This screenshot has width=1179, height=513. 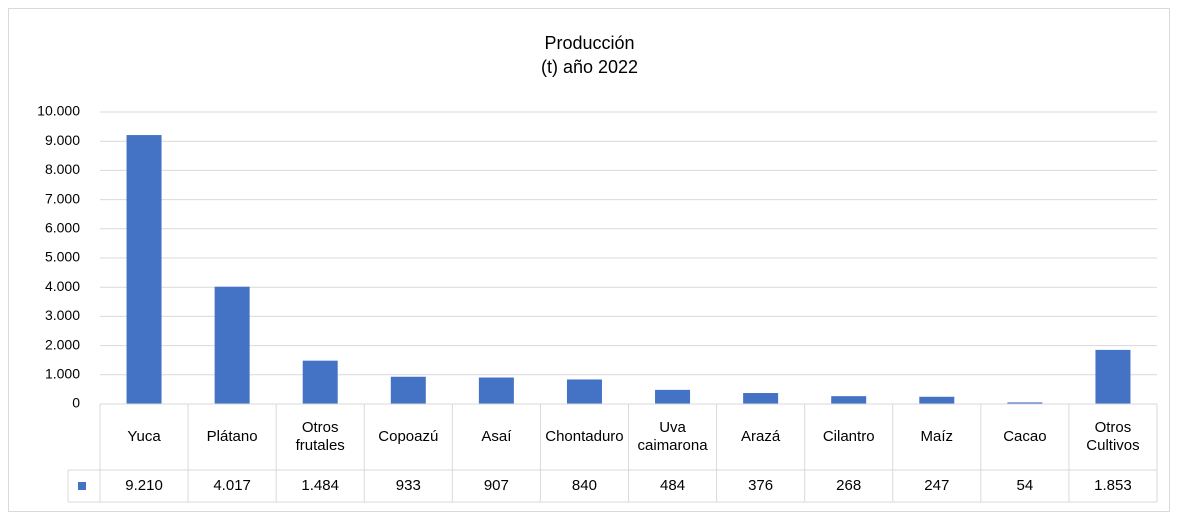 I want to click on value-label: 247, so click(x=937, y=485).